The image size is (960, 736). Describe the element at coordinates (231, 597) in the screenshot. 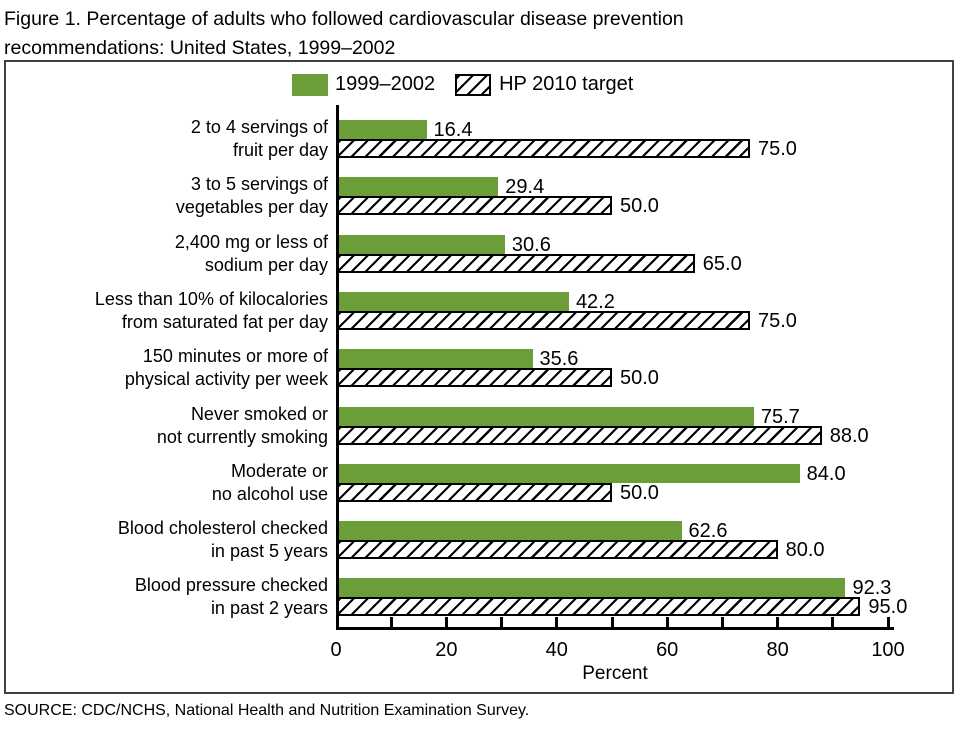

I see `category-label: Blood pressure checked in past 2 years` at that location.